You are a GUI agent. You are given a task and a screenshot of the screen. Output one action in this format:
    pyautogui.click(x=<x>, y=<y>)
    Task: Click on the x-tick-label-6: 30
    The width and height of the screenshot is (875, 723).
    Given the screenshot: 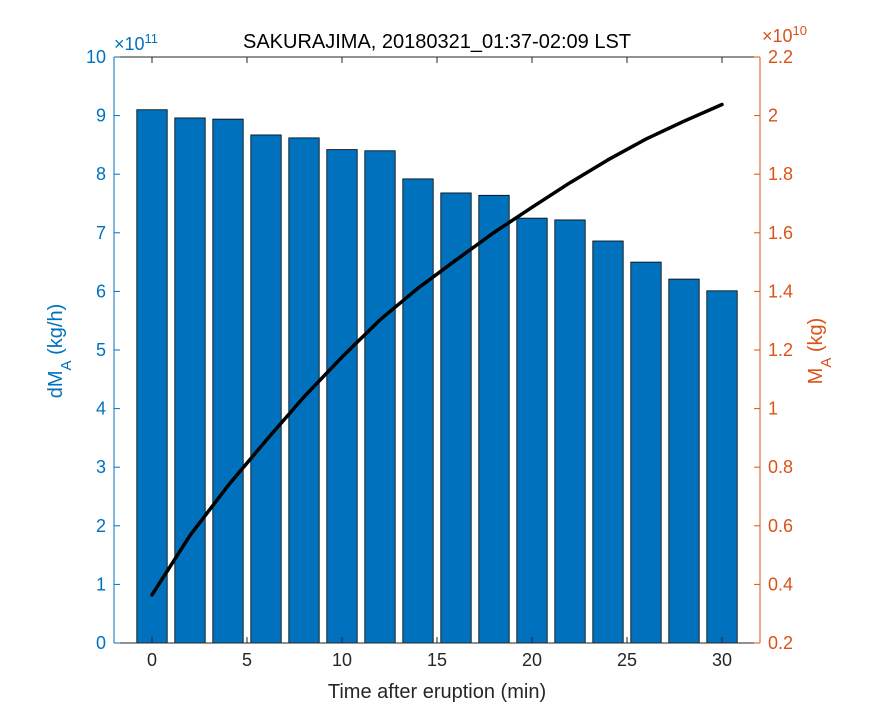 What is the action you would take?
    pyautogui.click(x=722, y=660)
    